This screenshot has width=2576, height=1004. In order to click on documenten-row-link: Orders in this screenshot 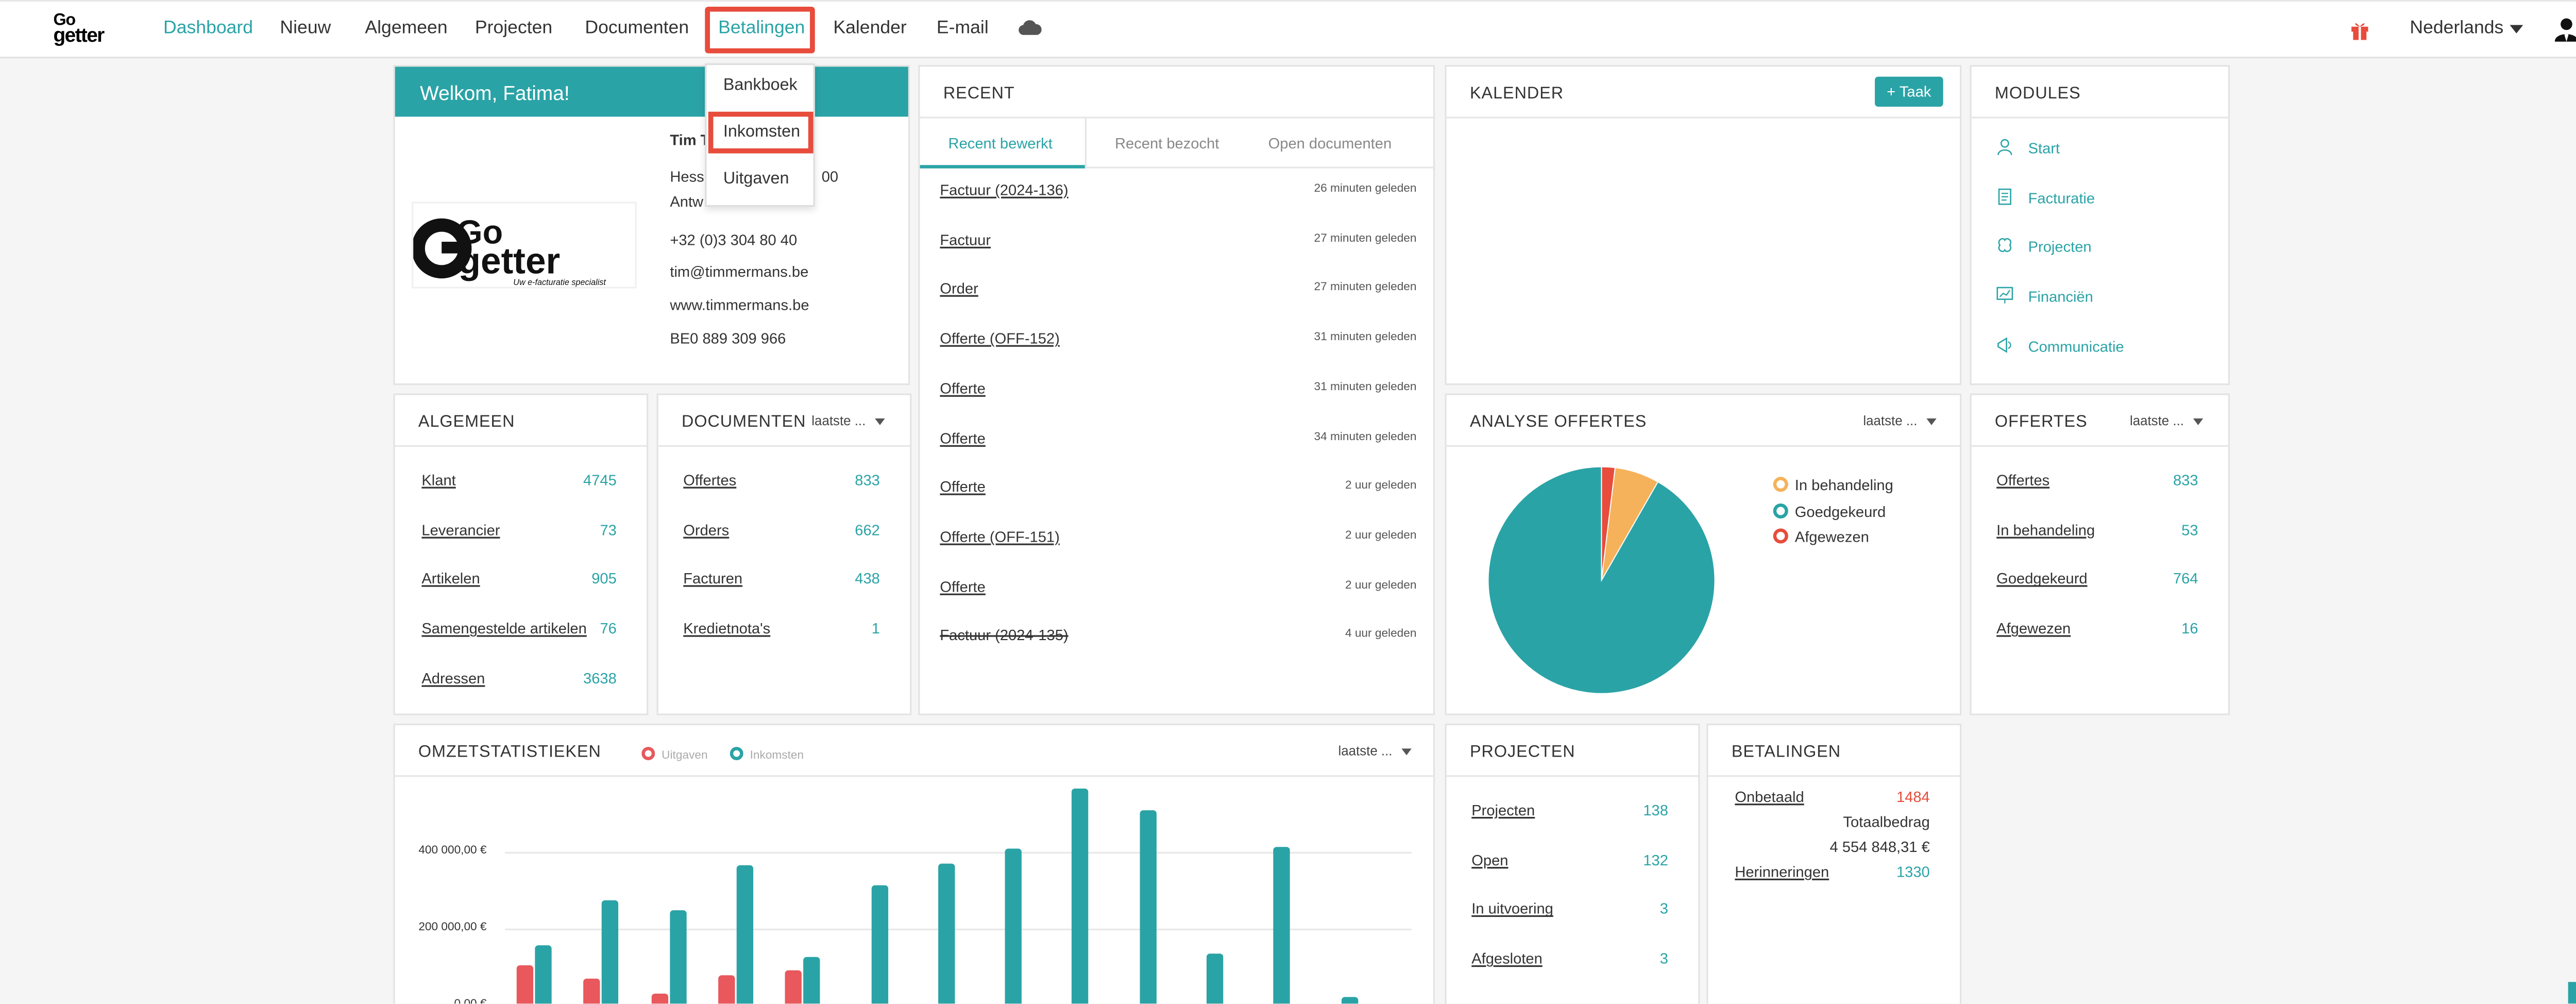, I will do `click(706, 529)`.